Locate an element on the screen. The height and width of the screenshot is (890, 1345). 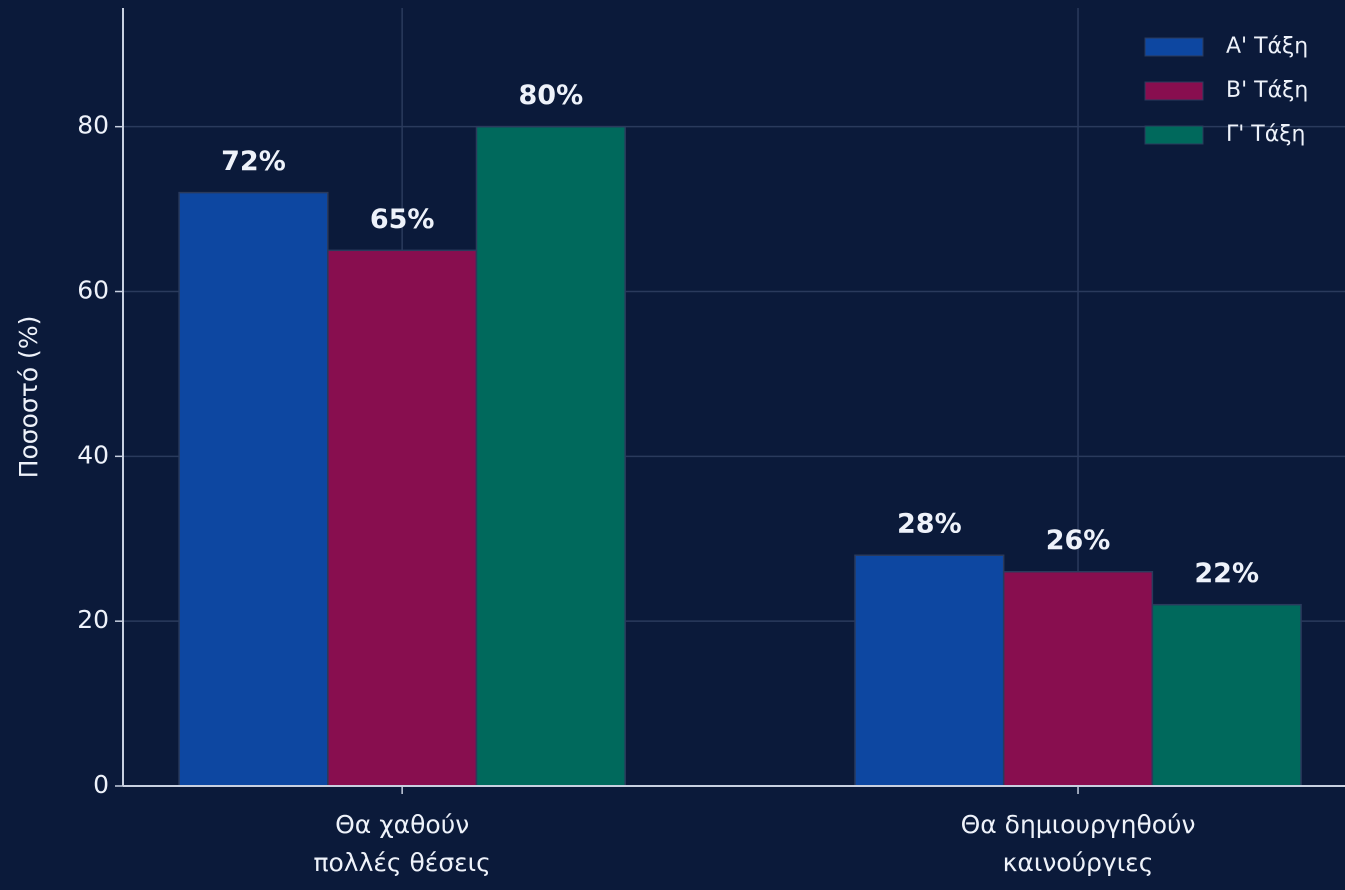
value-label: 28% is located at coordinates (929, 524).